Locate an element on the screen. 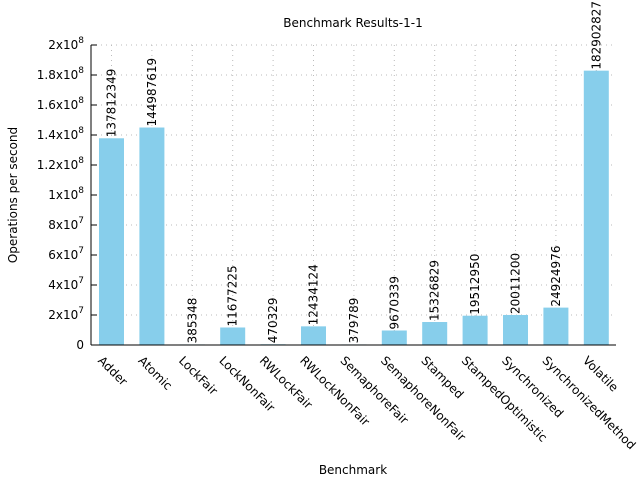 The height and width of the screenshot is (484, 640). bar-LockNonFair is located at coordinates (233, 336).